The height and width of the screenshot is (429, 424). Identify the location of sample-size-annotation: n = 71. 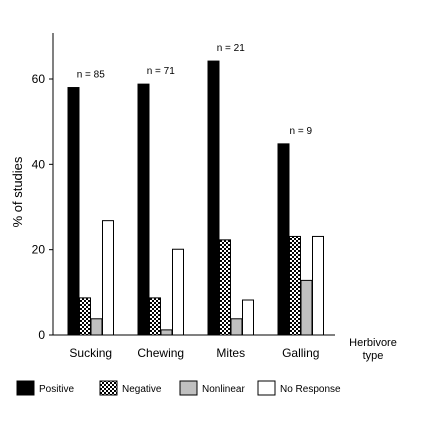
(161, 71).